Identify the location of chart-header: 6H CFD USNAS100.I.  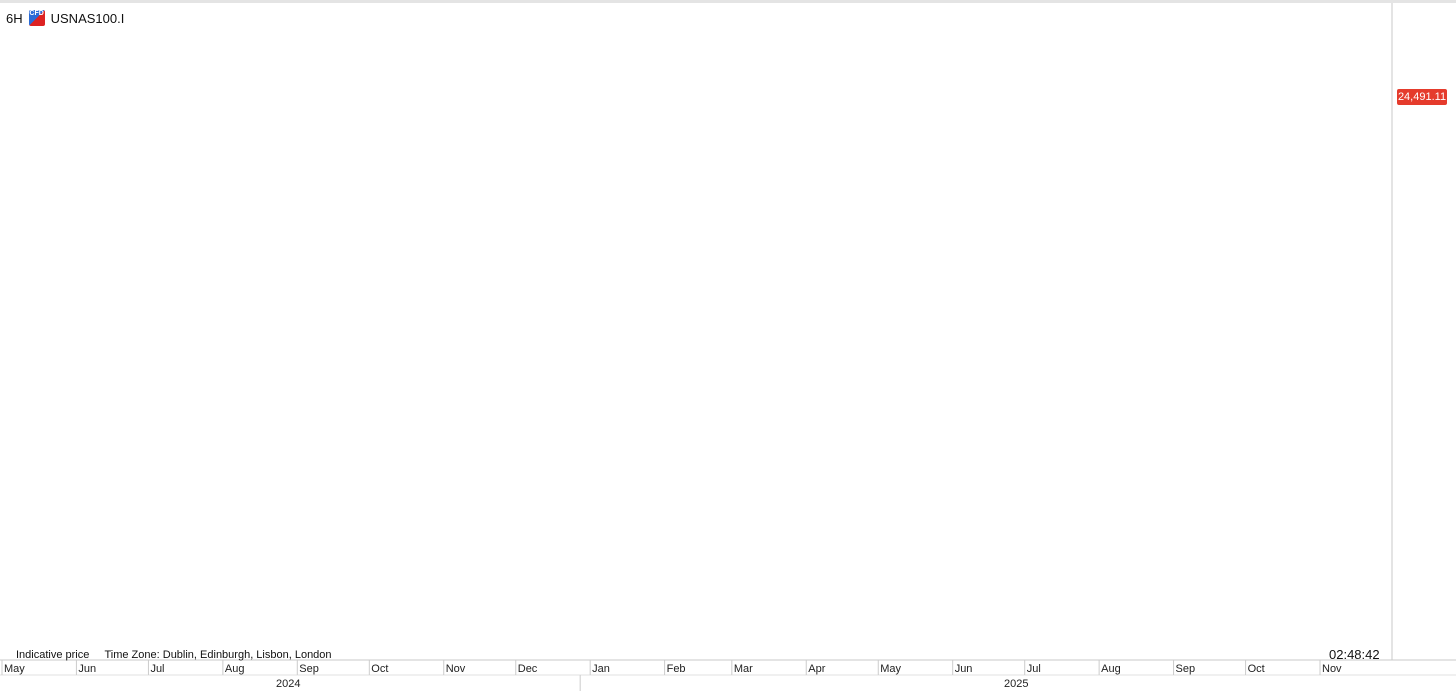
(65, 18).